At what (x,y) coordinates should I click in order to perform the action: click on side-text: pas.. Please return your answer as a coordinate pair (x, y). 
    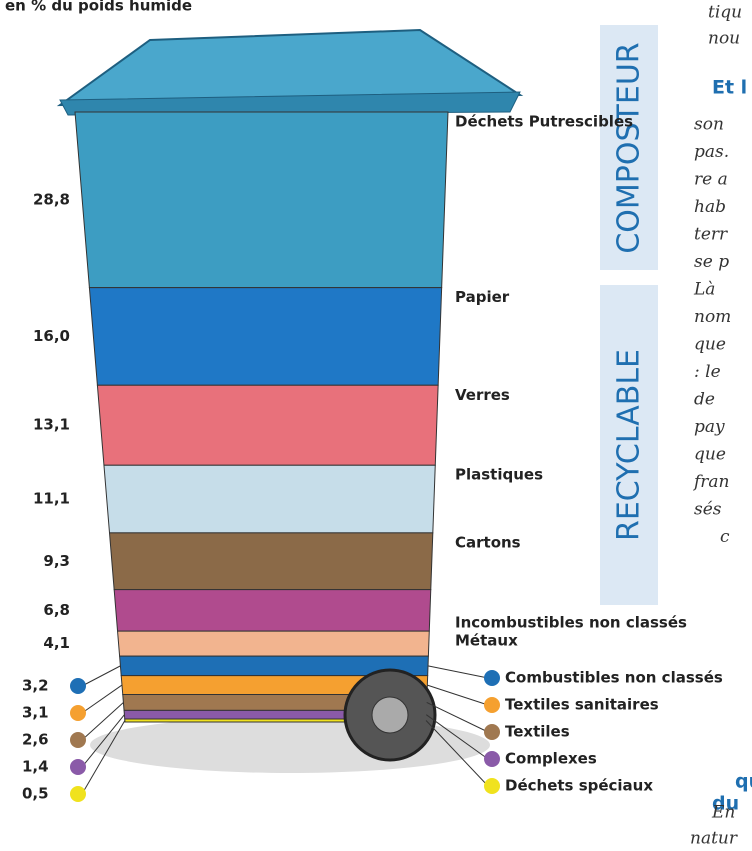
    Looking at the image, I should click on (711, 152).